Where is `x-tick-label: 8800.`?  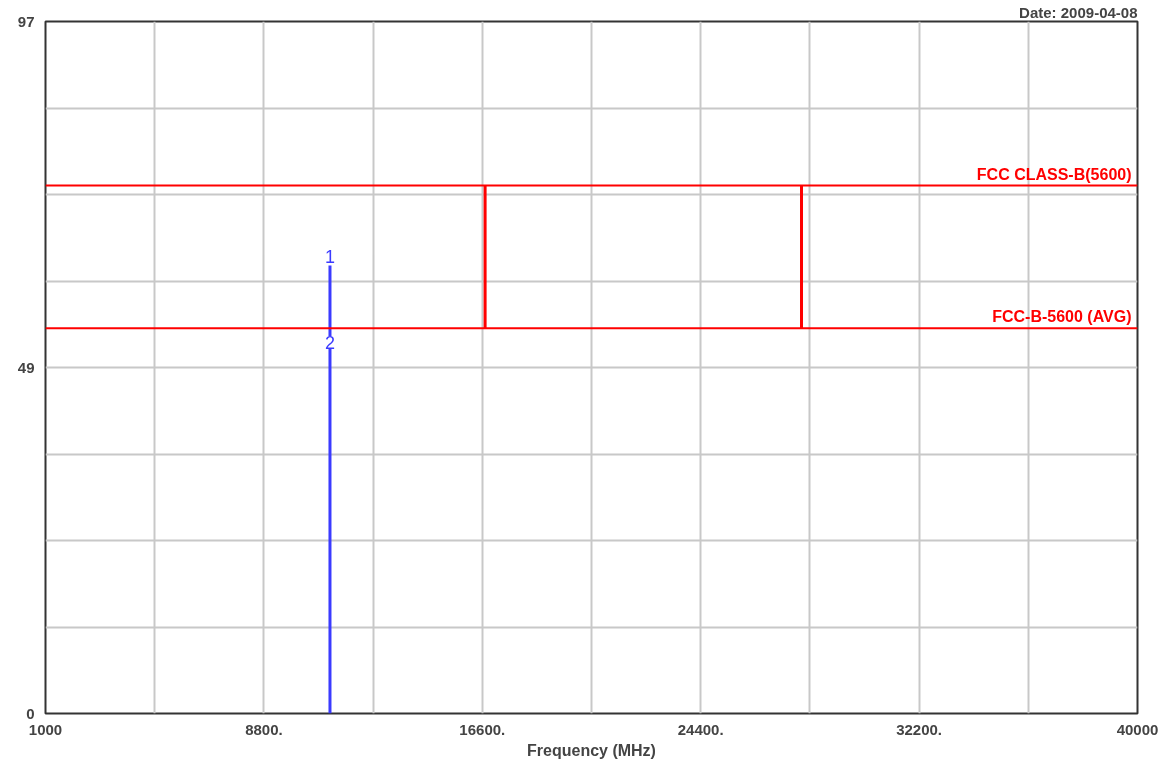
x-tick-label: 8800. is located at coordinates (264, 729).